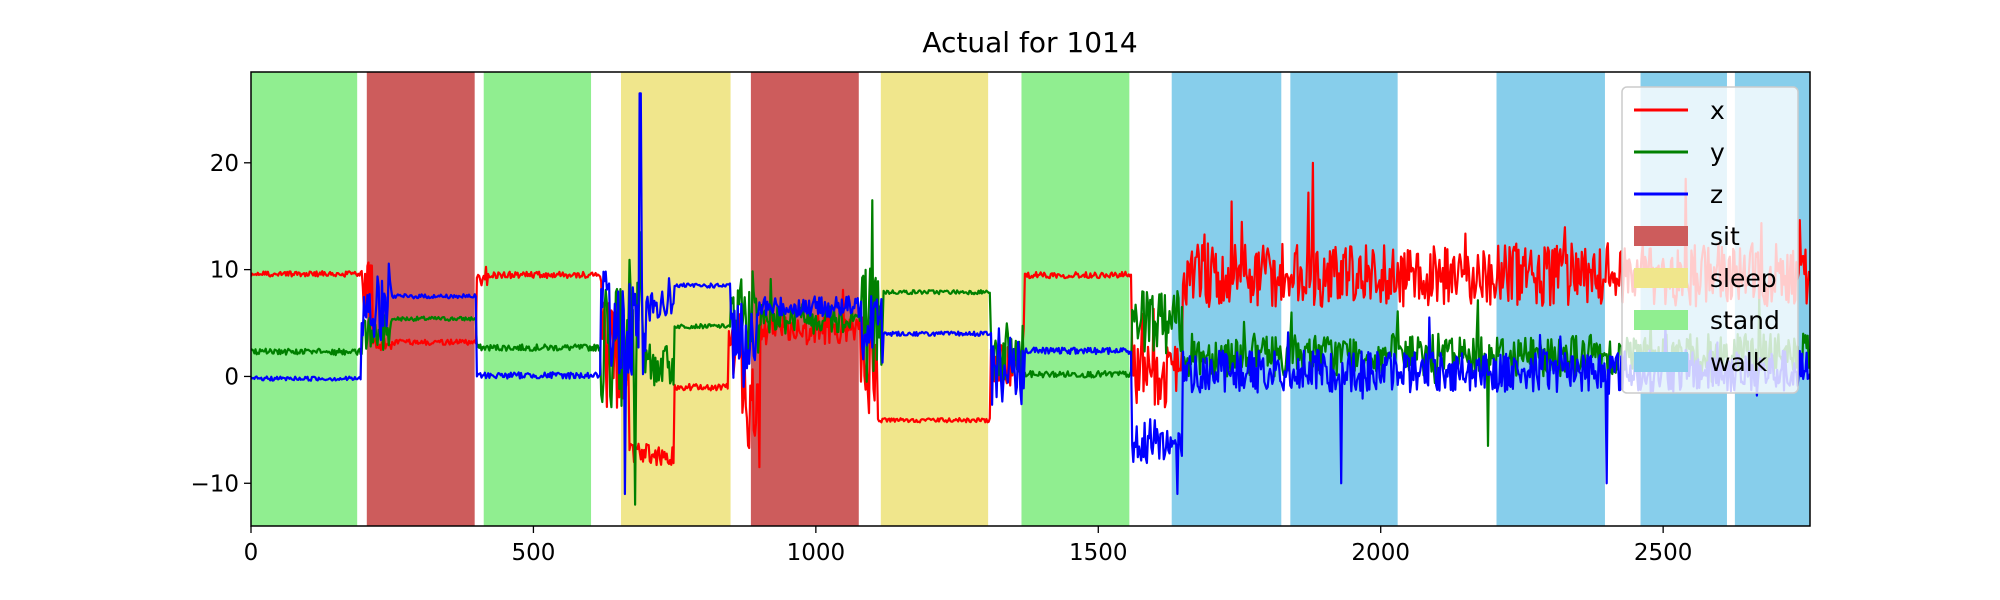 The width and height of the screenshot is (2000, 600). I want to click on x-axis: 0 500 1000 1500 2000 2500, so click(968, 546).